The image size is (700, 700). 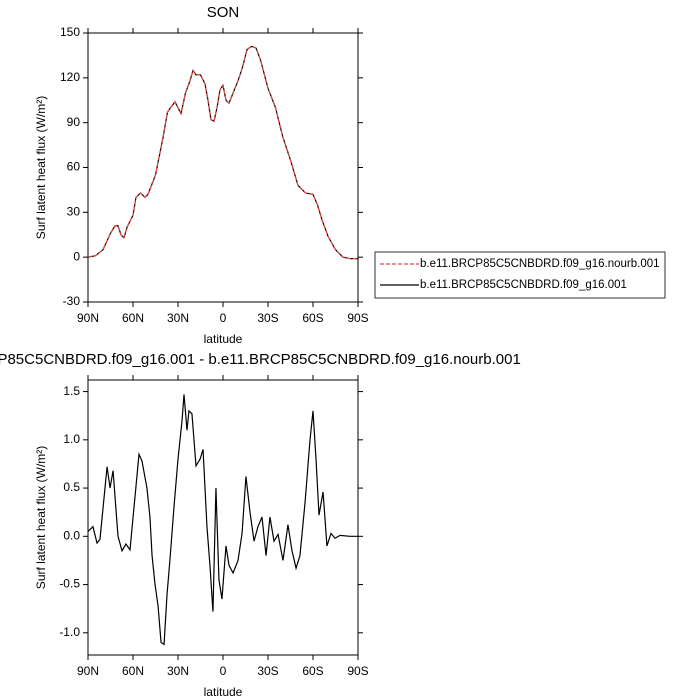 I want to click on legend-label: b.e11.BRCP85C5CNBDRD.f09_g16.nourb.001, so click(x=540, y=264).